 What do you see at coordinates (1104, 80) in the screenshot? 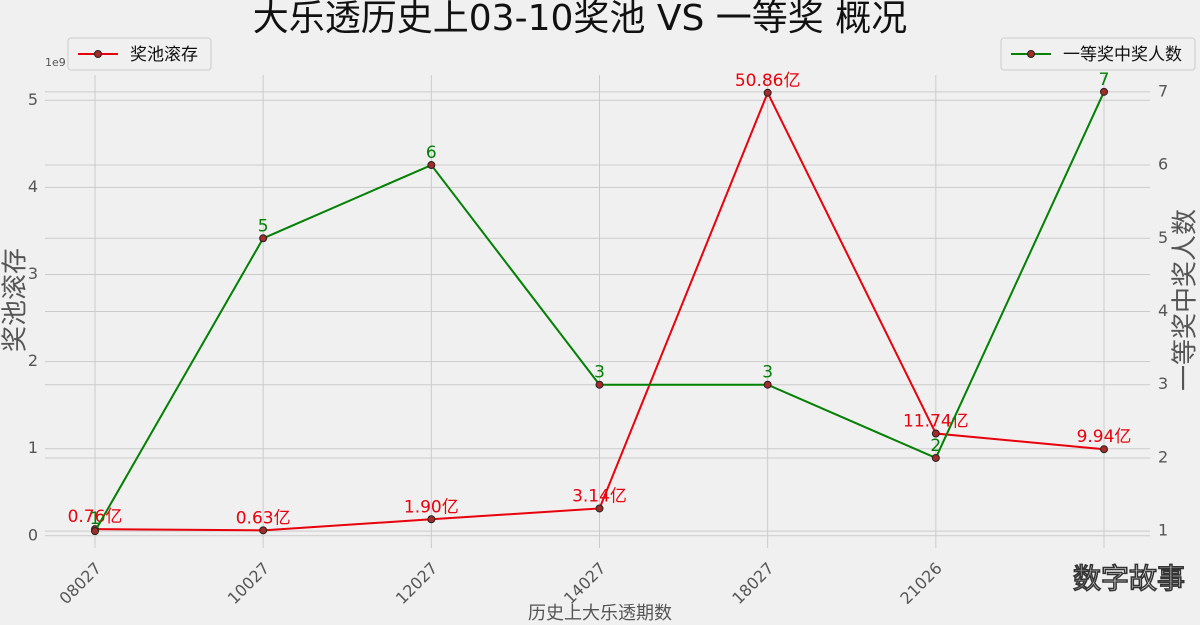
I see `data-label: 7` at bounding box center [1104, 80].